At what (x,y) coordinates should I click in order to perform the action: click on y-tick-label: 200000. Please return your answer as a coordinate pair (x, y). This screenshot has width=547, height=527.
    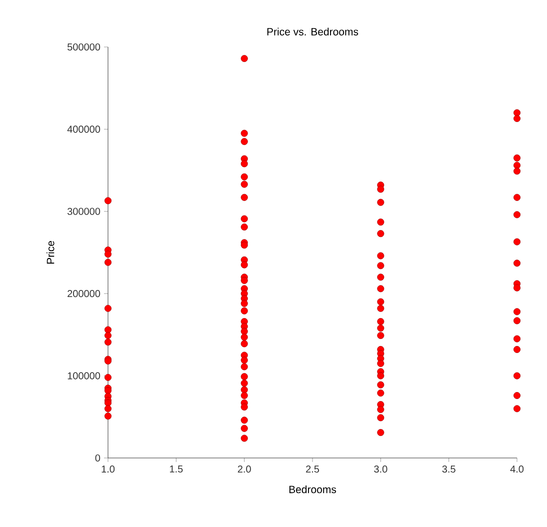
    Looking at the image, I should click on (84, 294).